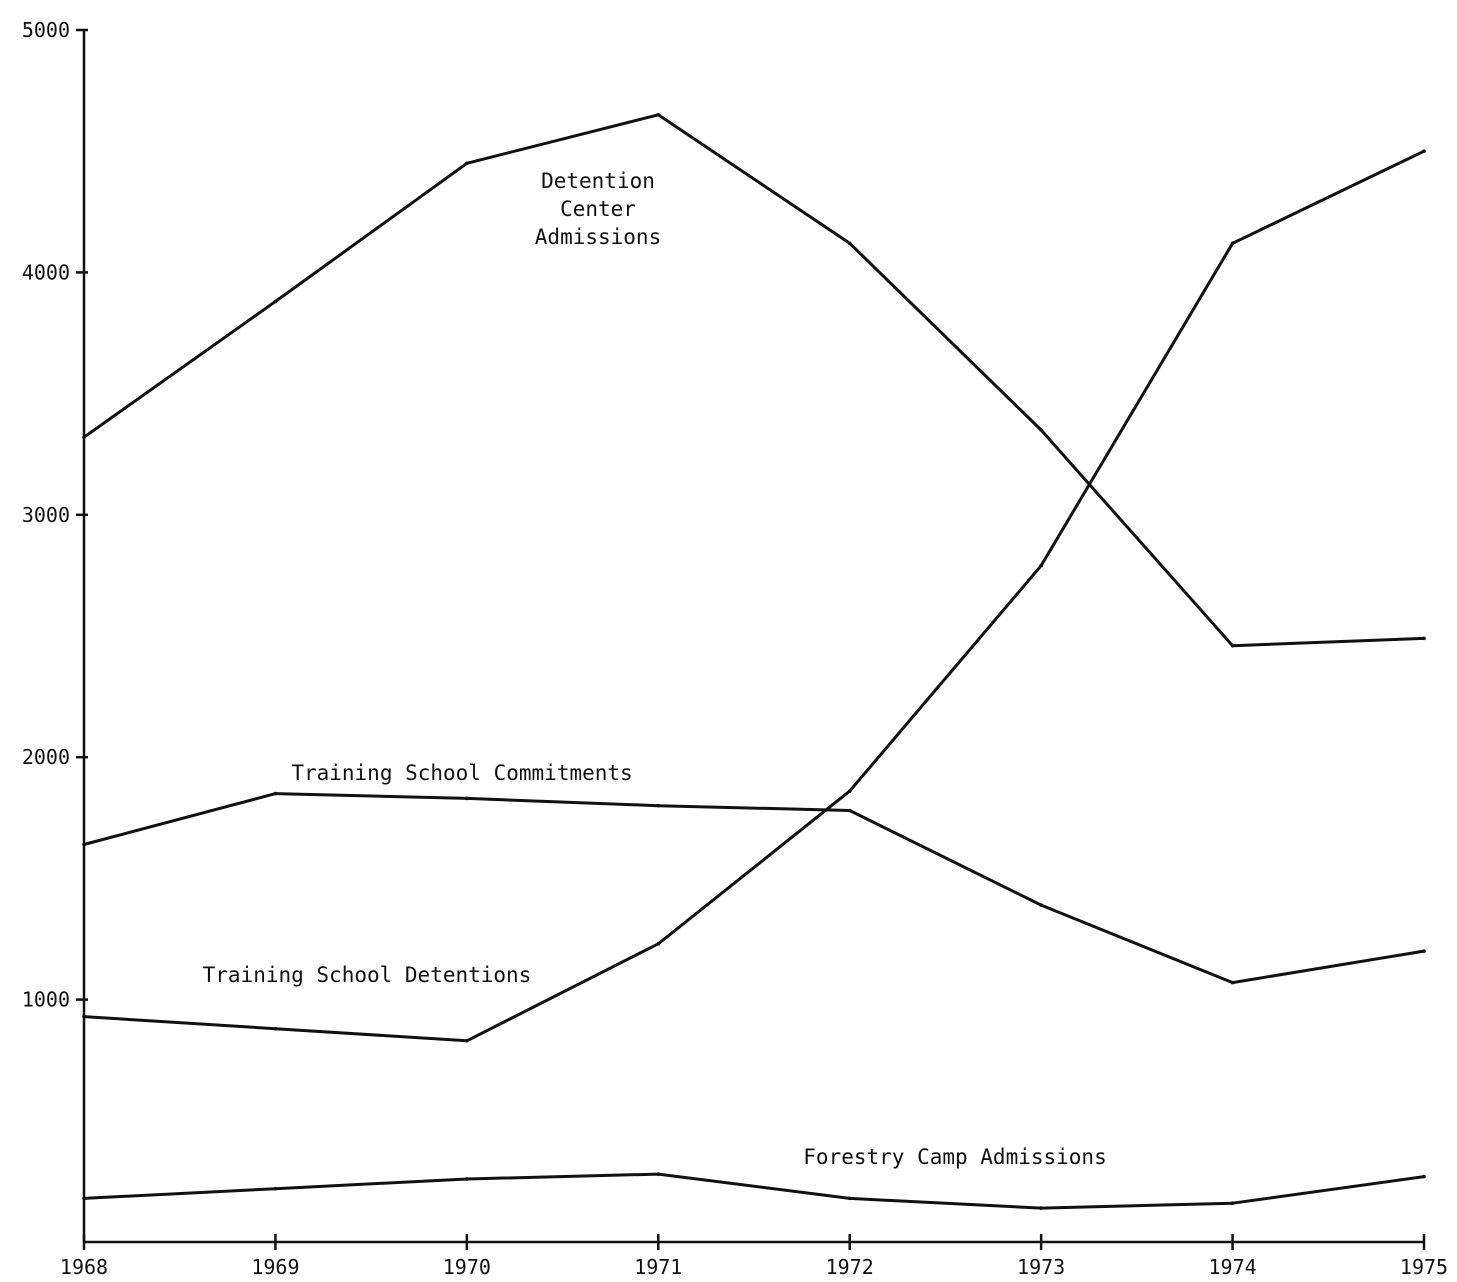 The height and width of the screenshot is (1282, 1457). Describe the element at coordinates (46, 272) in the screenshot. I see `y-tick-label: 4000` at that location.